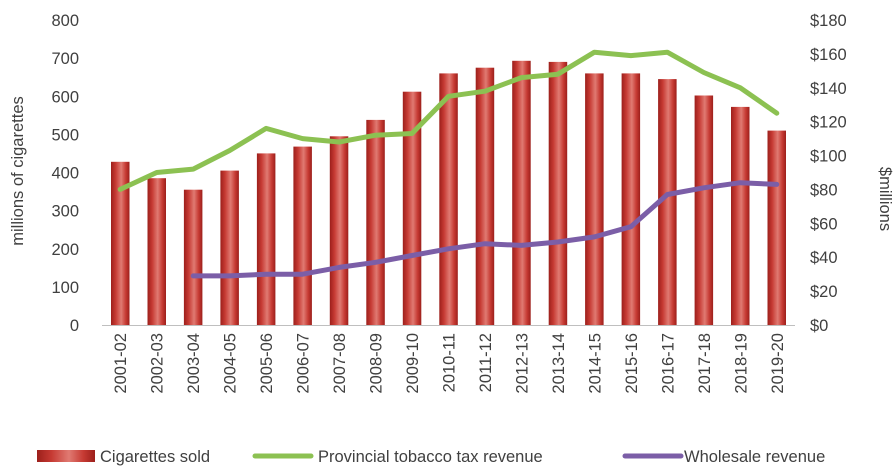  Describe the element at coordinates (595, 363) in the screenshot. I see `x-tick-label: 2014-15` at that location.